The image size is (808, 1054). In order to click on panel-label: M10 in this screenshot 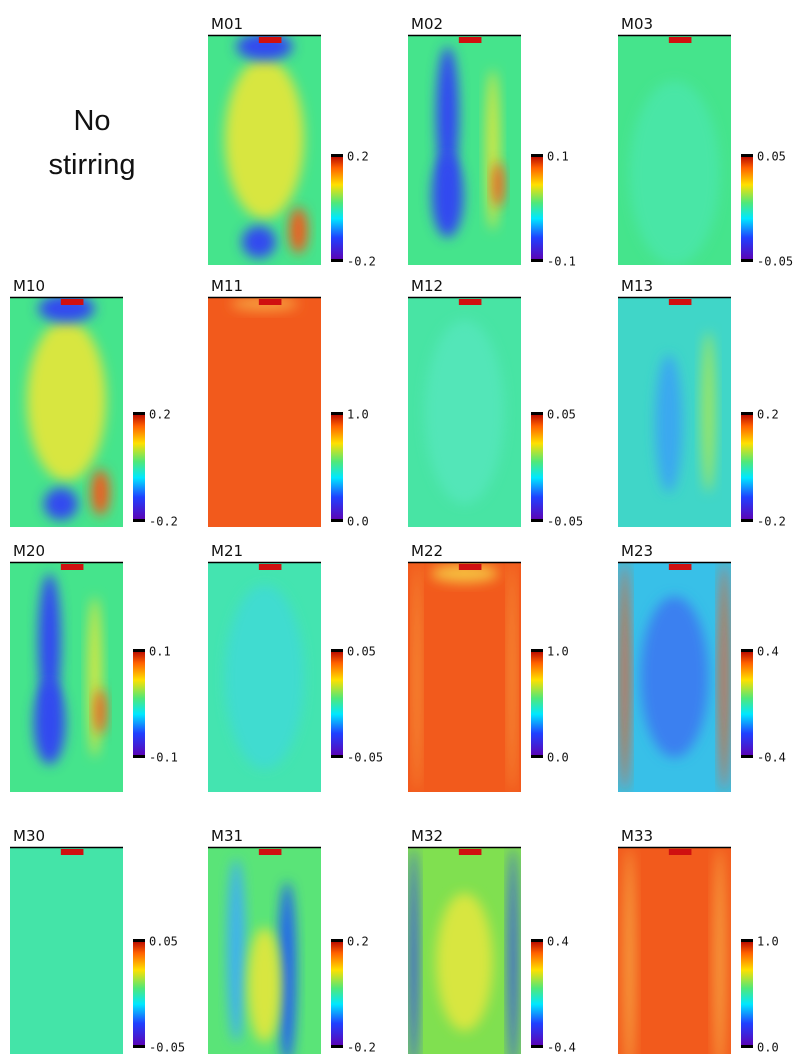, I will do `click(29, 286)`.